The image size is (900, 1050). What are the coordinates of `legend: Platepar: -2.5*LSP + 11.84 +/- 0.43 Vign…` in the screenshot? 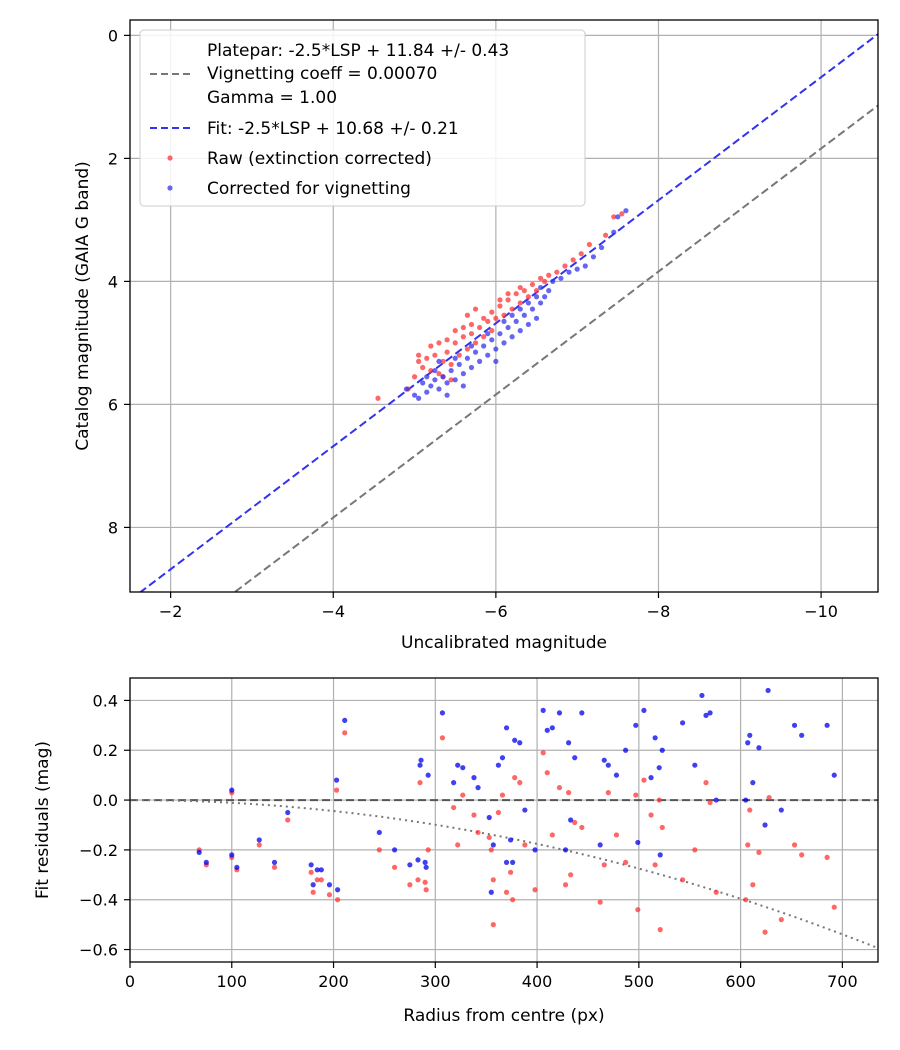 It's located at (362, 118).